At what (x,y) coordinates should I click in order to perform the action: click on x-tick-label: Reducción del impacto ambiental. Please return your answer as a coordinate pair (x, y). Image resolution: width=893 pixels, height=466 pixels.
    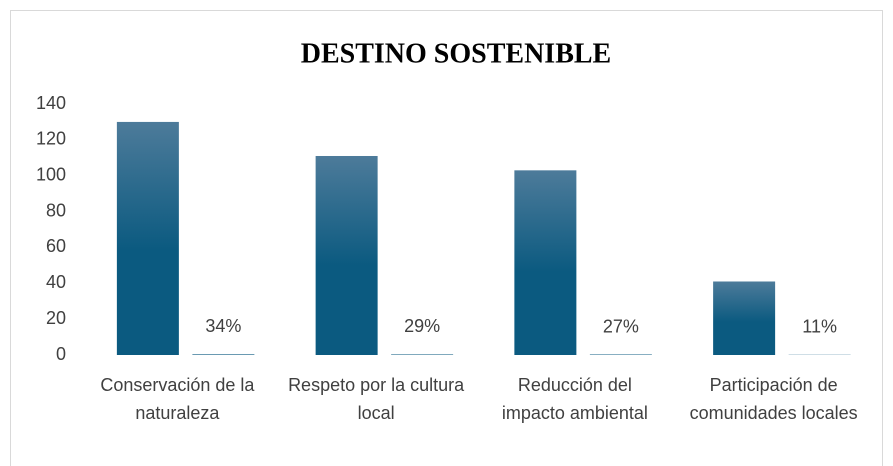
    Looking at the image, I should click on (574, 399).